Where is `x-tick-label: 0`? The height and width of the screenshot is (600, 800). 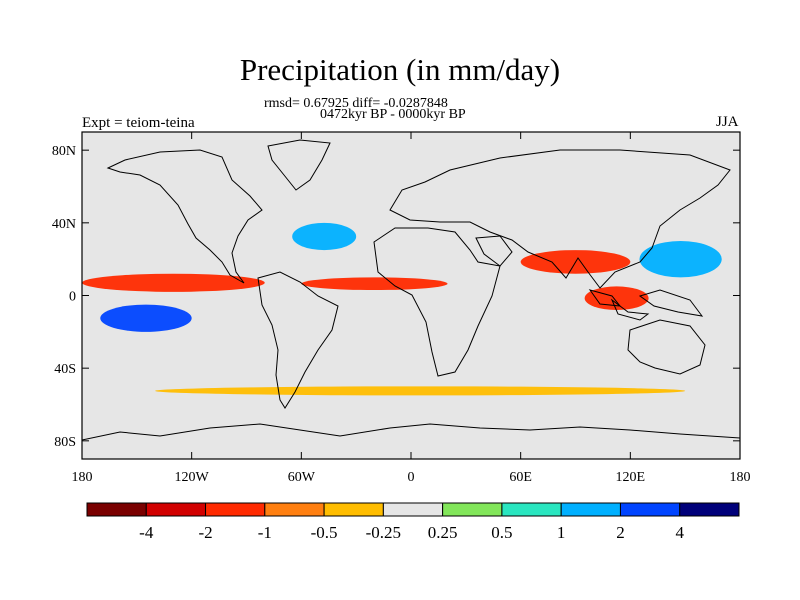 x-tick-label: 0 is located at coordinates (411, 477).